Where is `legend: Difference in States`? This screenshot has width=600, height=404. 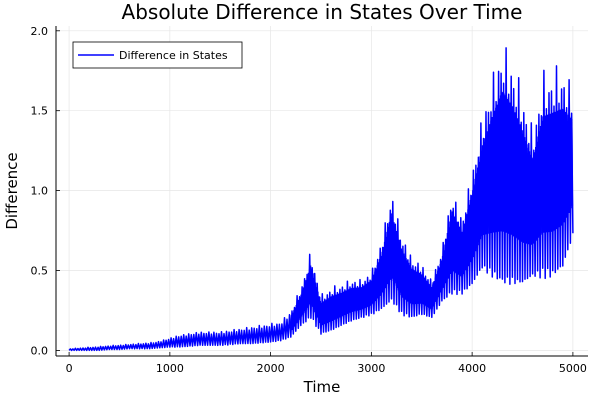
legend: Difference in States is located at coordinates (157, 55).